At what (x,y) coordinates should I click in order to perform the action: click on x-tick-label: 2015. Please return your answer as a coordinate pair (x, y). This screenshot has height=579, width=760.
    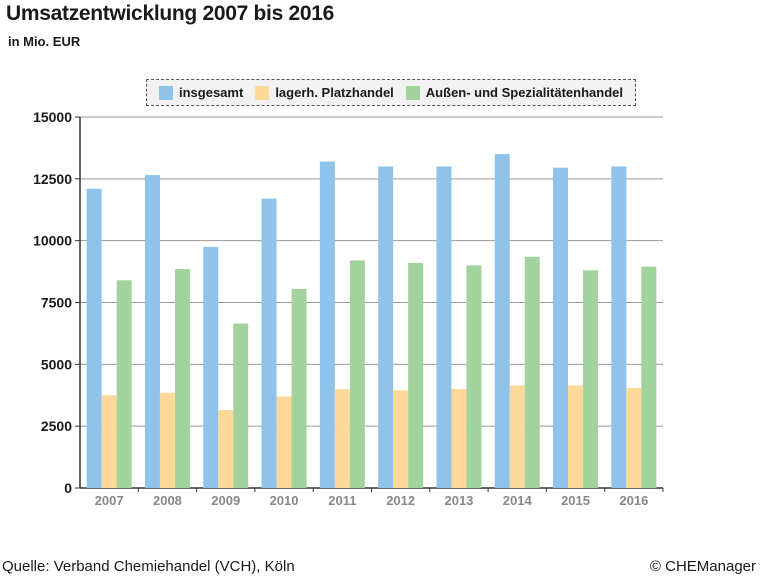
    Looking at the image, I should click on (575, 500).